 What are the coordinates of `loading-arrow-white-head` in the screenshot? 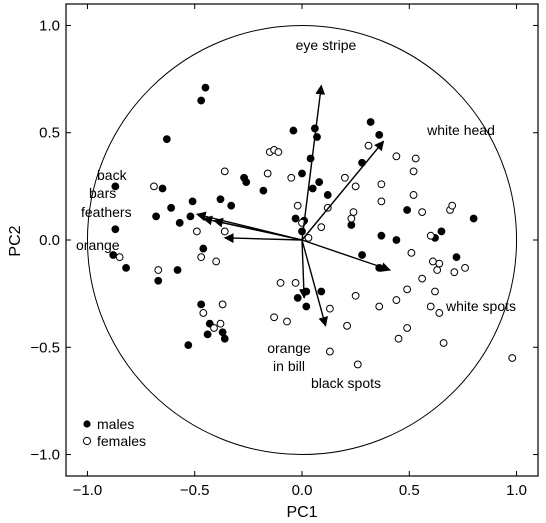 It's located at (343, 190).